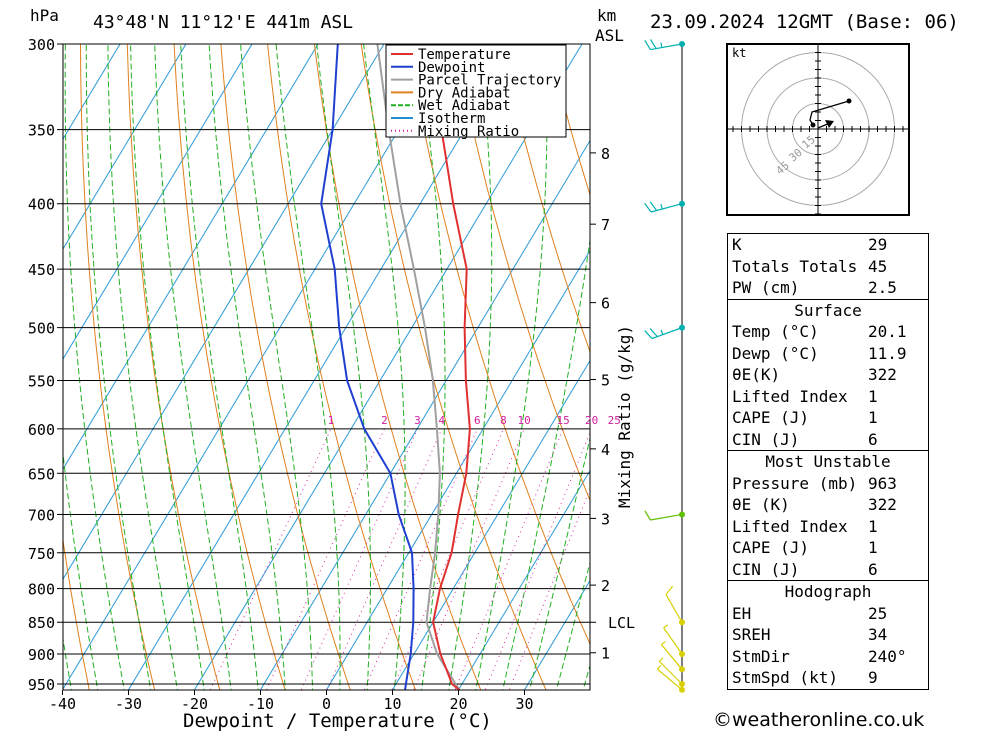 This screenshot has height=737, width=1000. I want to click on most-unstable-row: Pressure (mb) 963, so click(828, 484).